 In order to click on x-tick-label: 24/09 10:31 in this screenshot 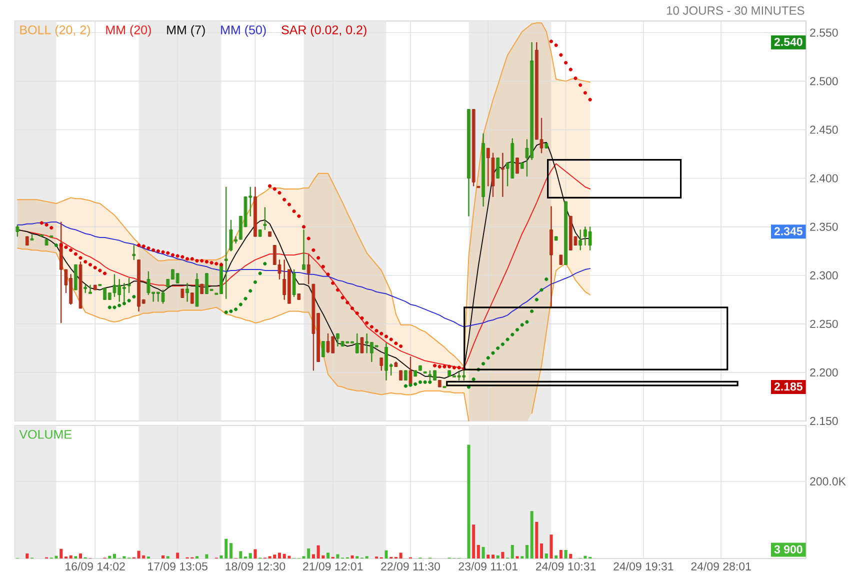, I will do `click(566, 566)`.